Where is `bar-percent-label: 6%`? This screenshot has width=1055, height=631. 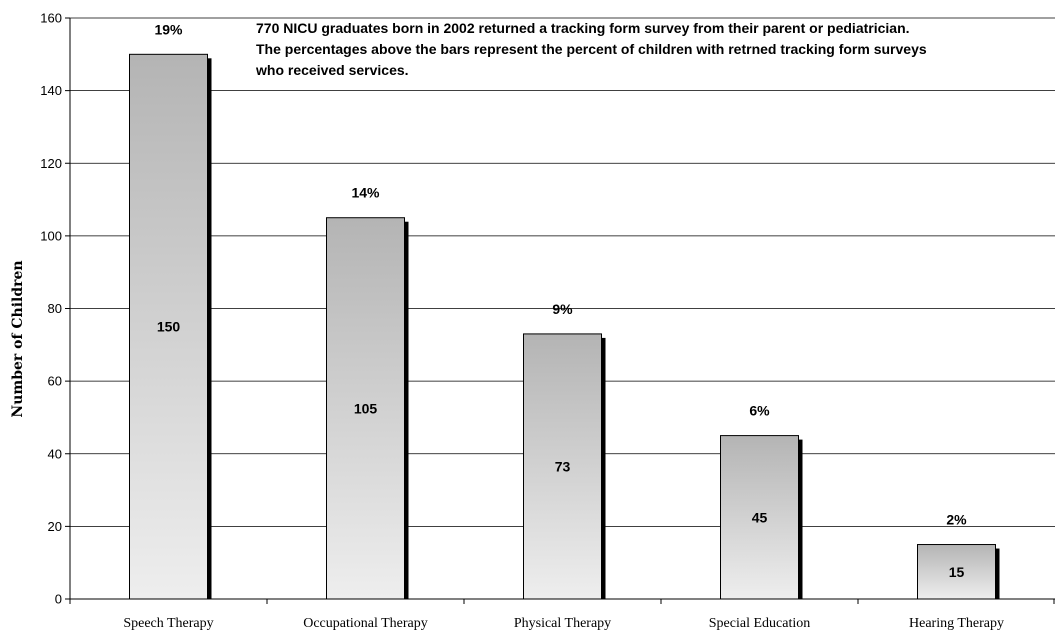 bar-percent-label: 6% is located at coordinates (759, 411).